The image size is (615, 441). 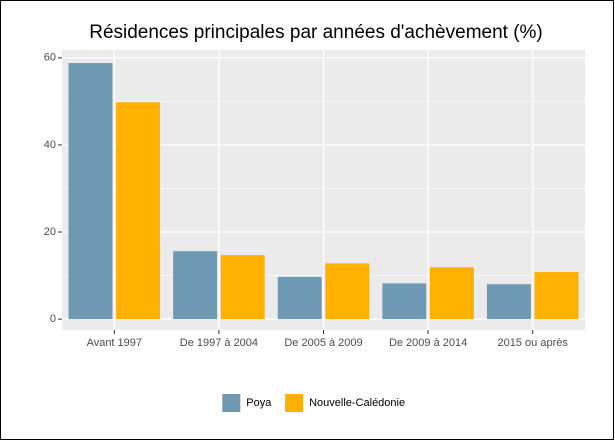 I want to click on x-tick-label: 2015 ou après, so click(x=533, y=343).